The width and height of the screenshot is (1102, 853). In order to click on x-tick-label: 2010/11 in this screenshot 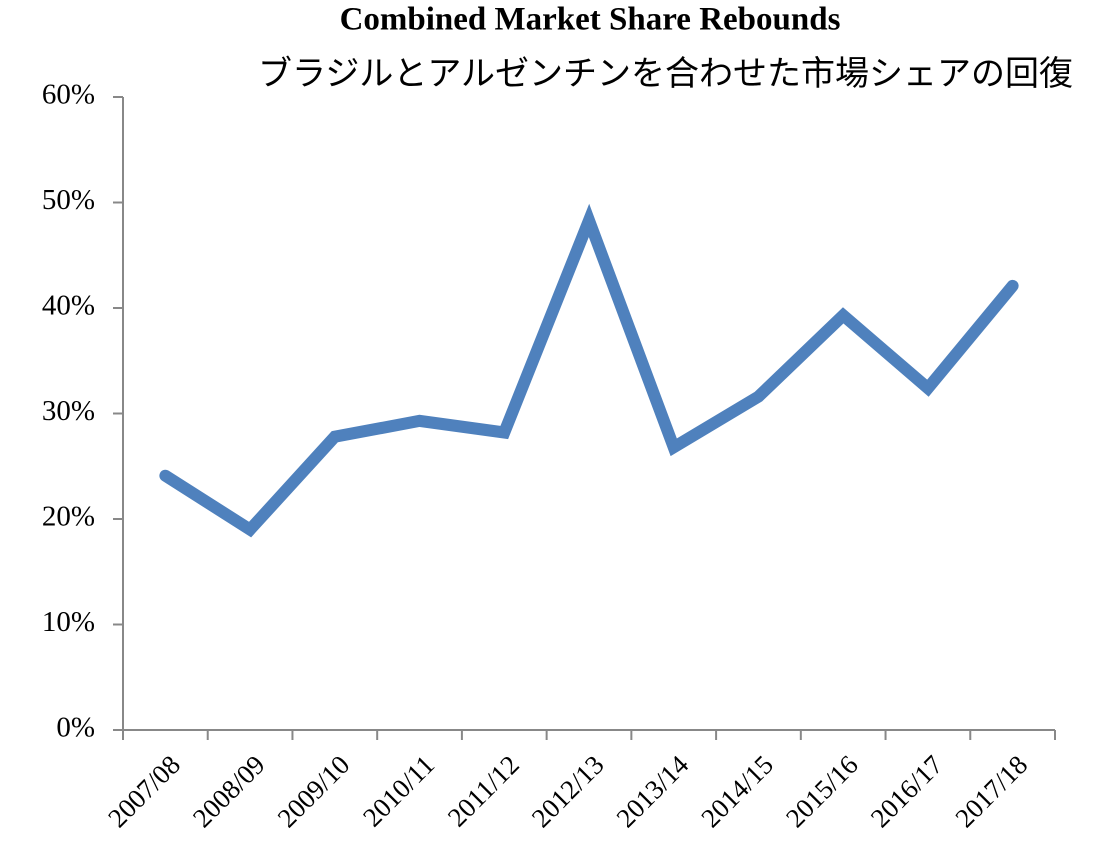, I will do `click(398, 790)`.